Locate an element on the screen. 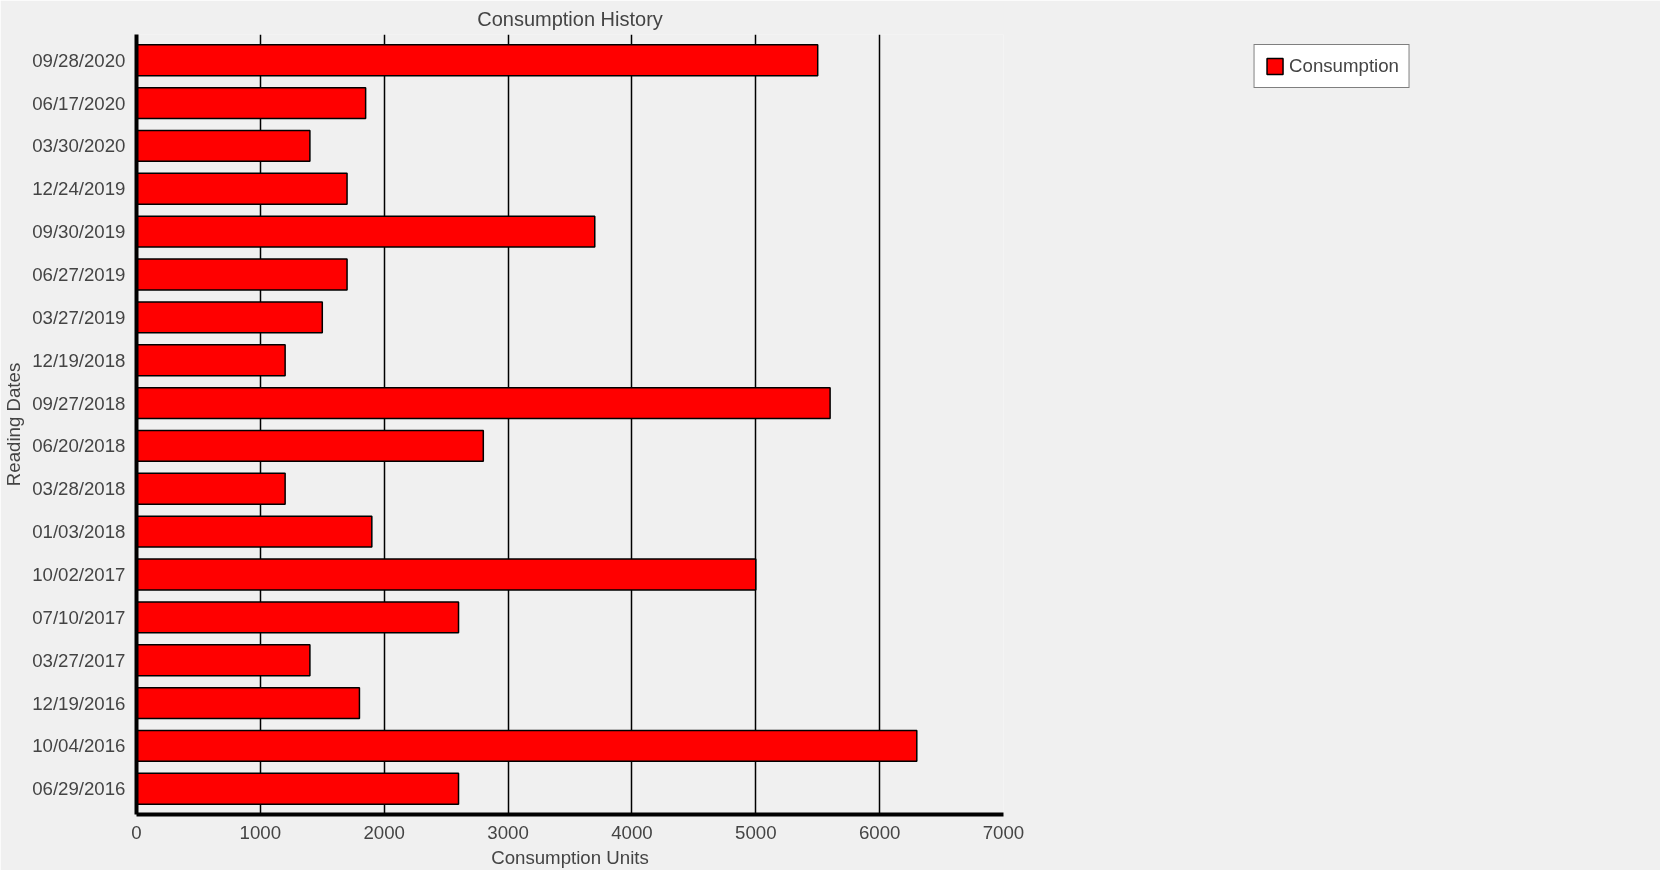 The height and width of the screenshot is (878, 1674). x-tick-label: 1000 is located at coordinates (260, 832).